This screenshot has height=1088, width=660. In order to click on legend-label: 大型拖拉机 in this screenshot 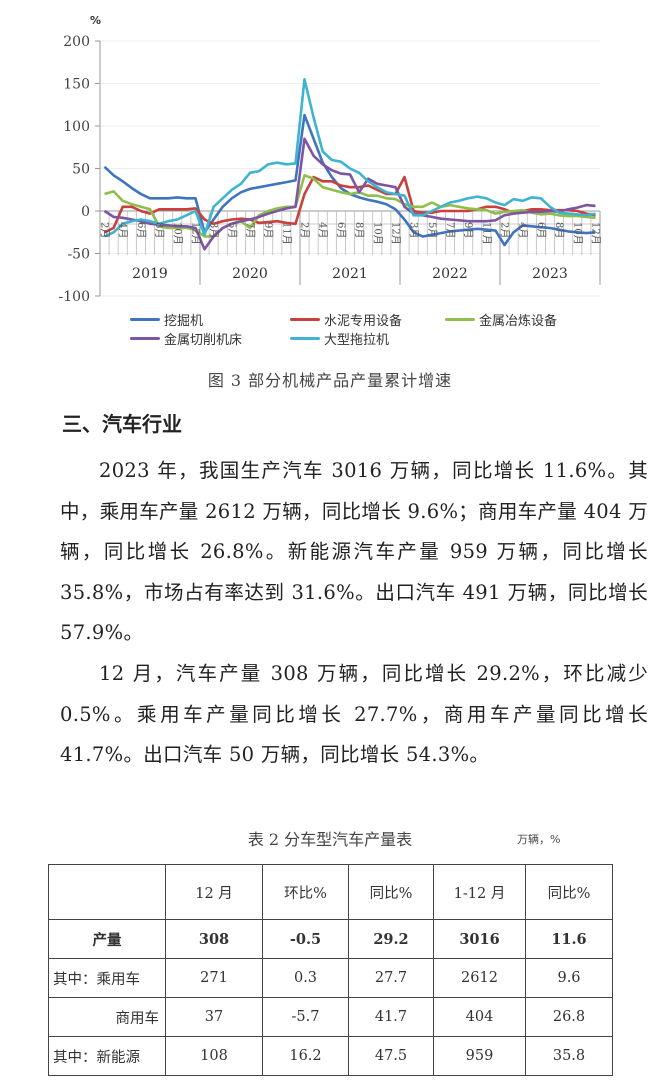, I will do `click(357, 340)`.